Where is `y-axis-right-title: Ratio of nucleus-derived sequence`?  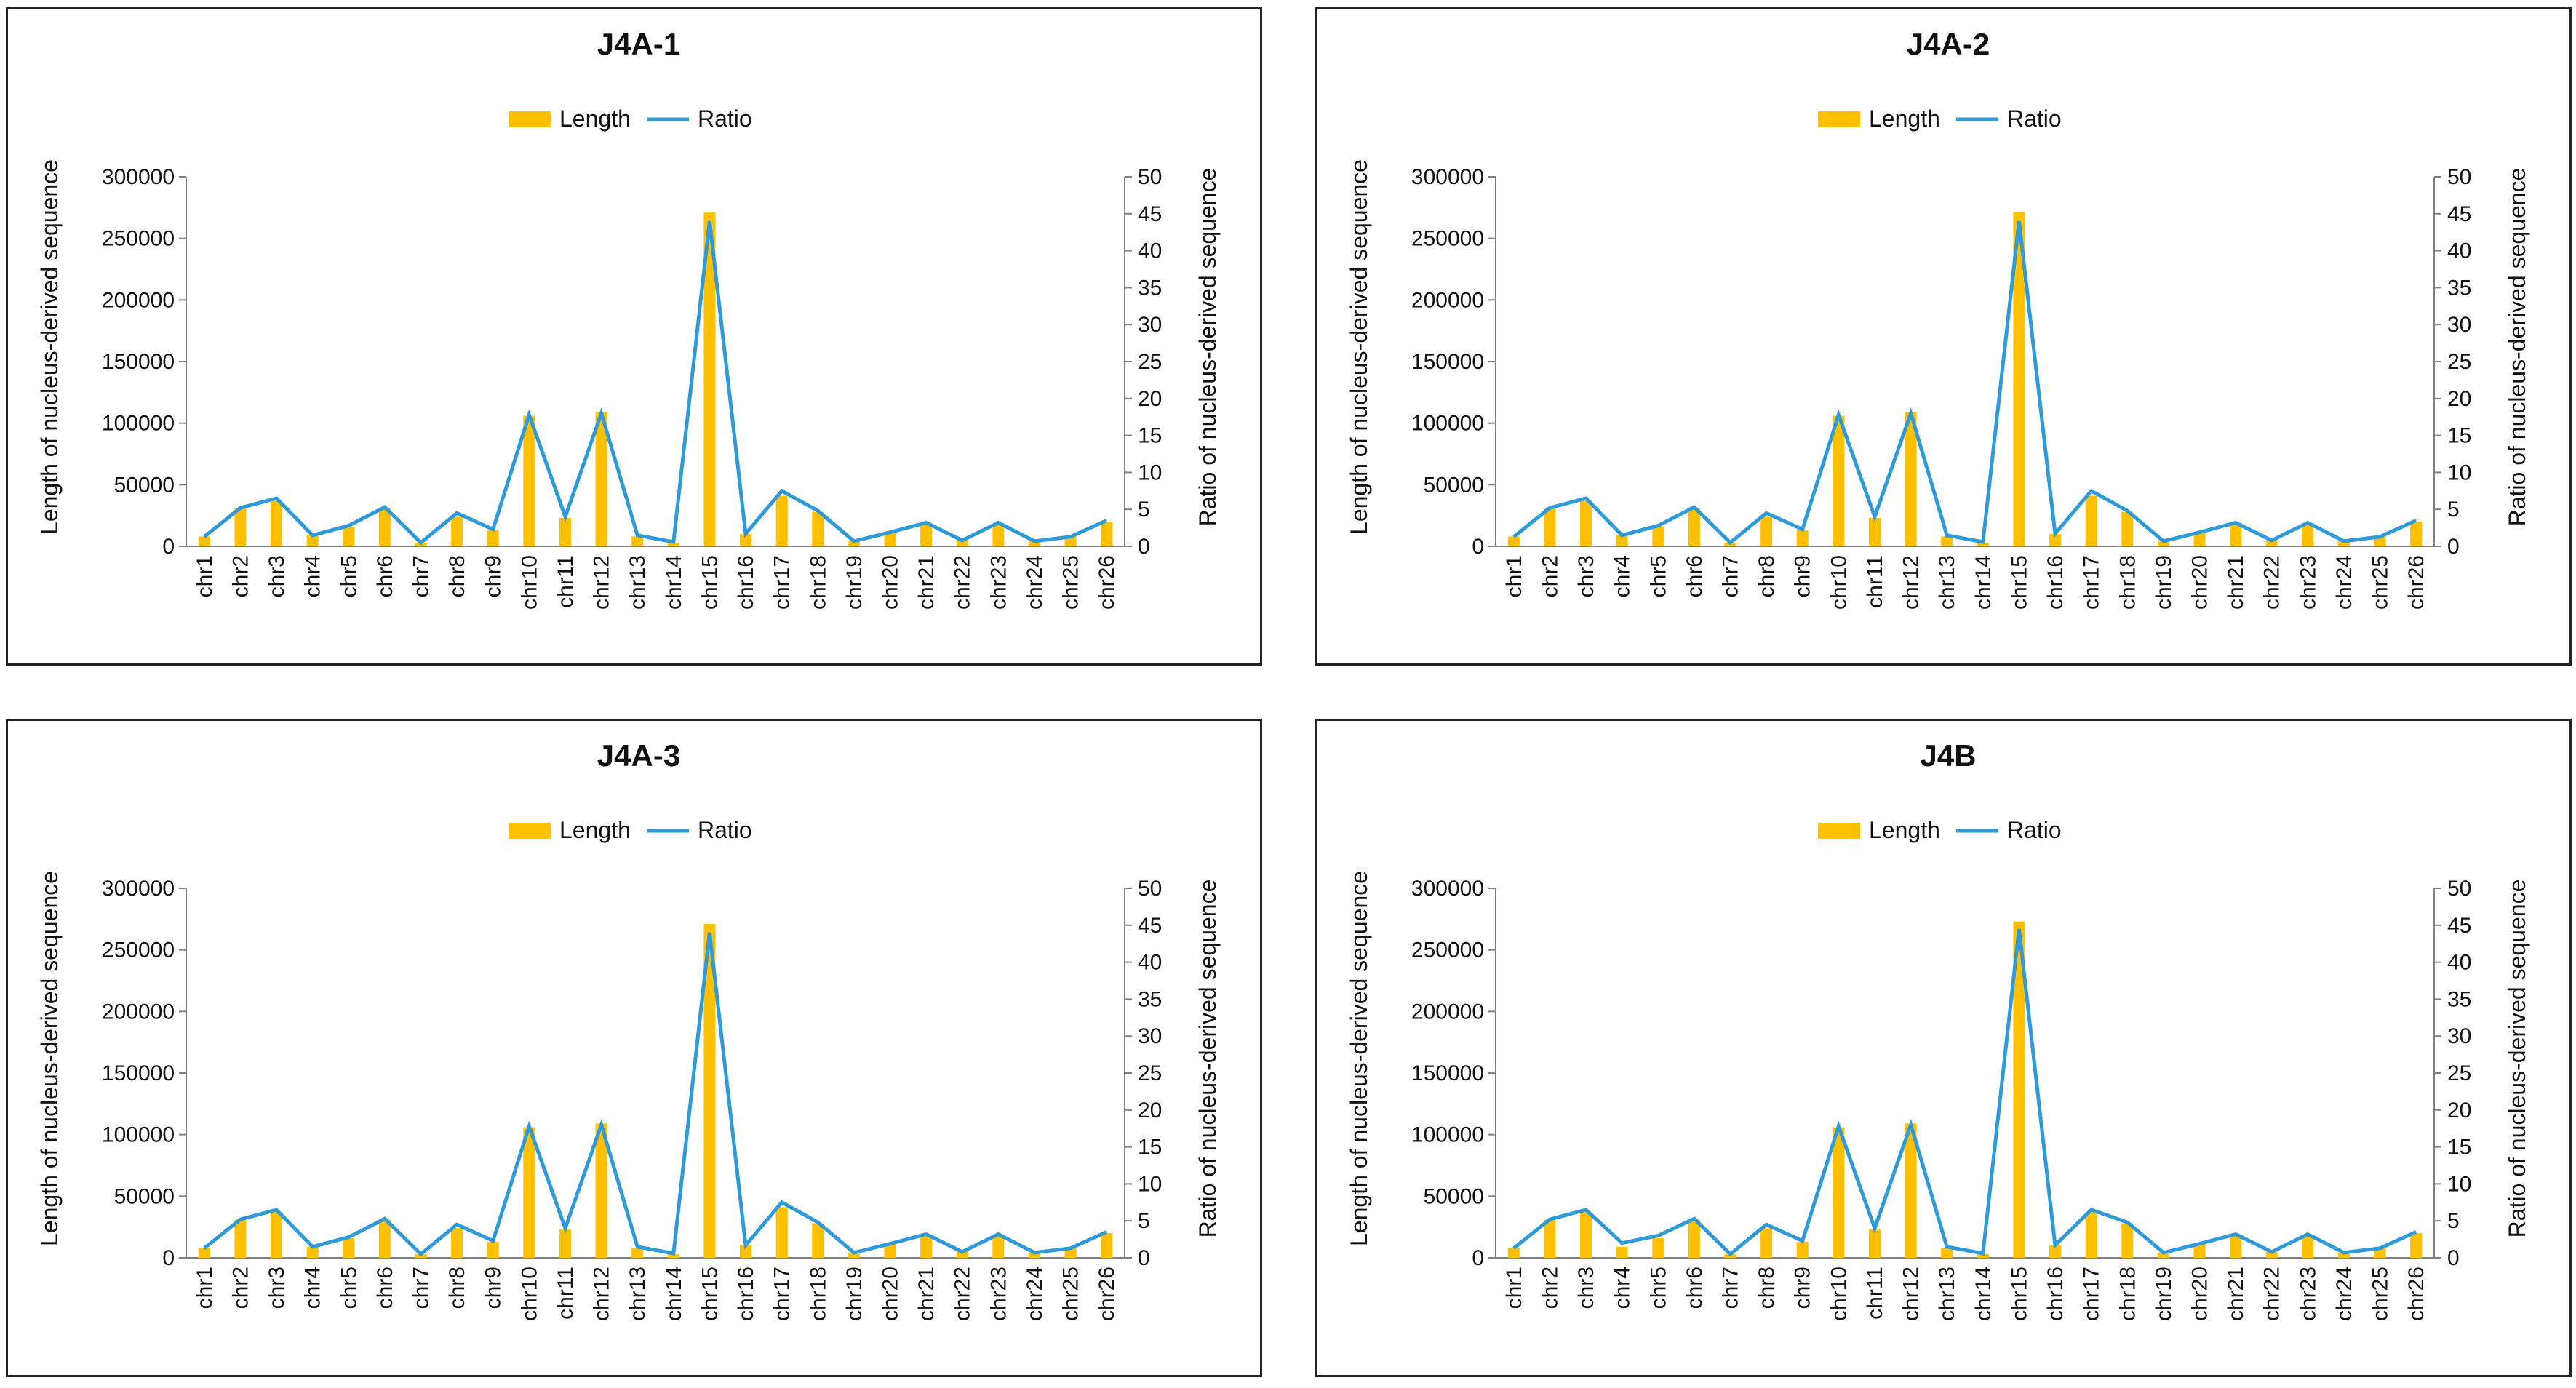 y-axis-right-title: Ratio of nucleus-derived sequence is located at coordinates (1208, 1059).